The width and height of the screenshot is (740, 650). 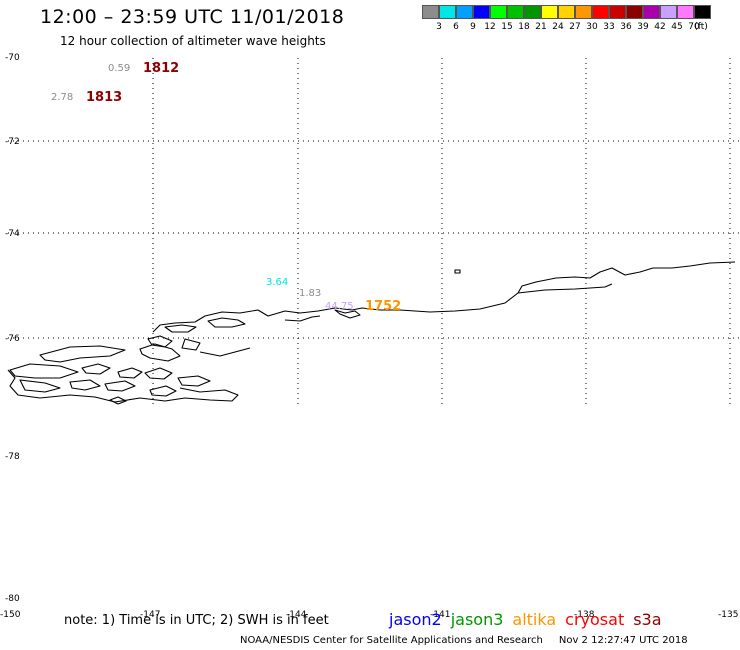 What do you see at coordinates (677, 27) in the screenshot?
I see `legend-label: 45` at bounding box center [677, 27].